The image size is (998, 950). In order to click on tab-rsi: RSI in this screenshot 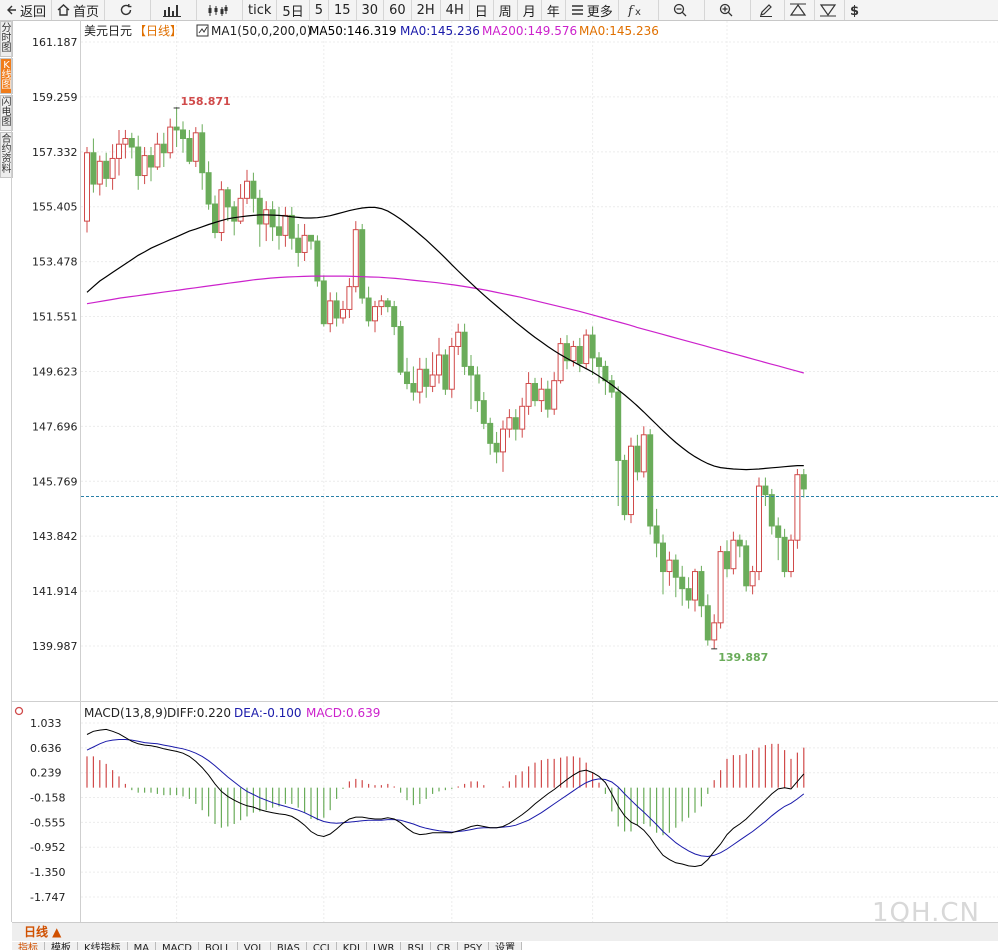, I will do `click(416, 946)`.